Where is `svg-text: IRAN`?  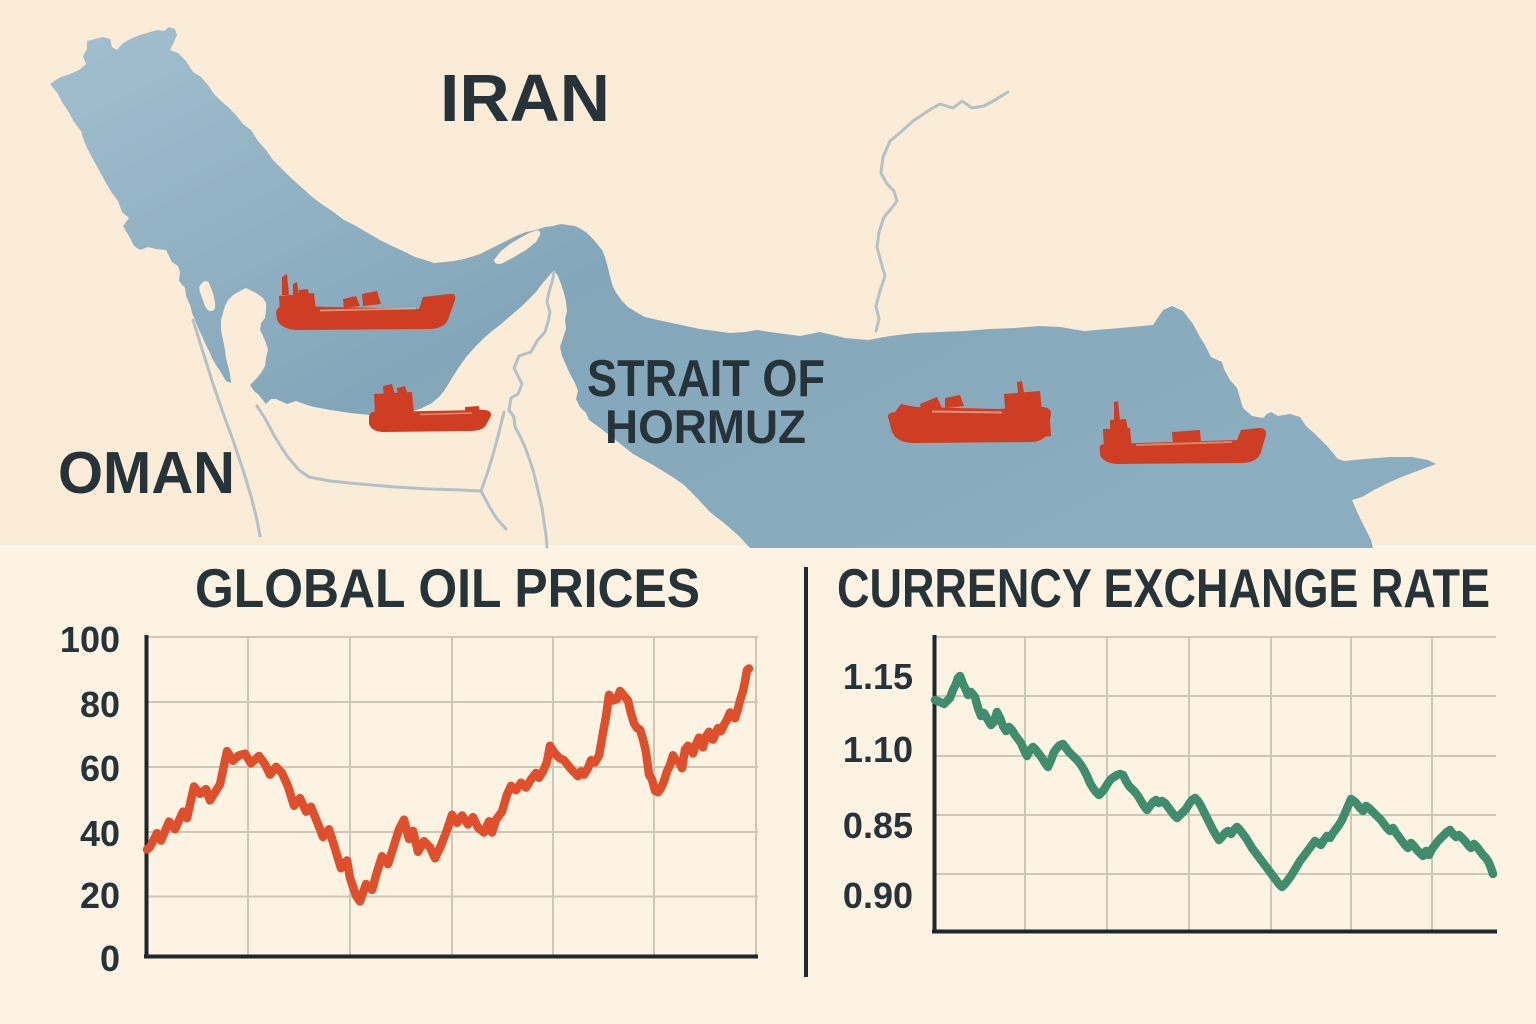
svg-text: IRAN is located at coordinates (525, 98).